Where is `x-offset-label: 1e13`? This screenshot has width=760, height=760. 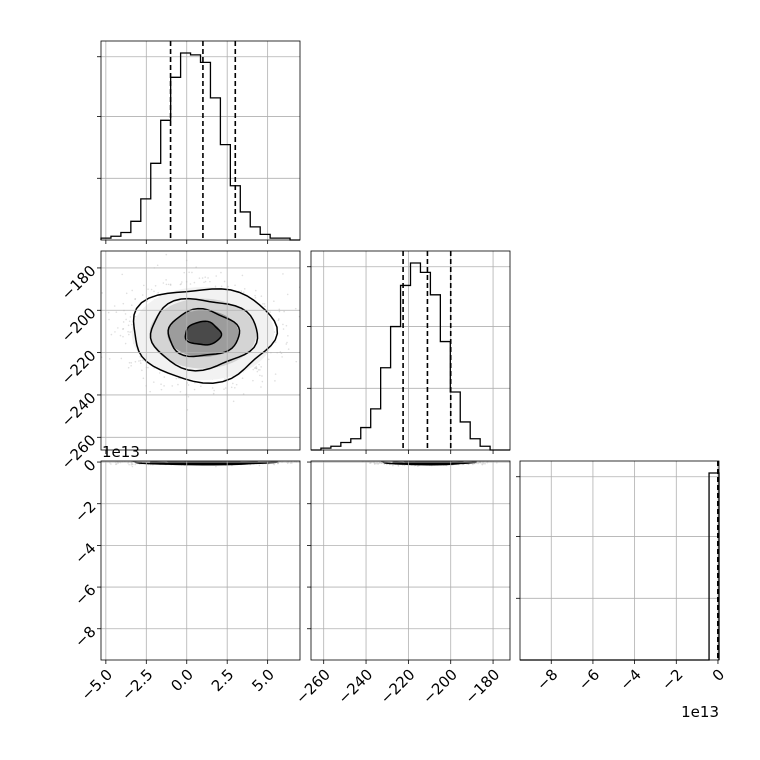
x-offset-label: 1e13 is located at coordinates (700, 712).